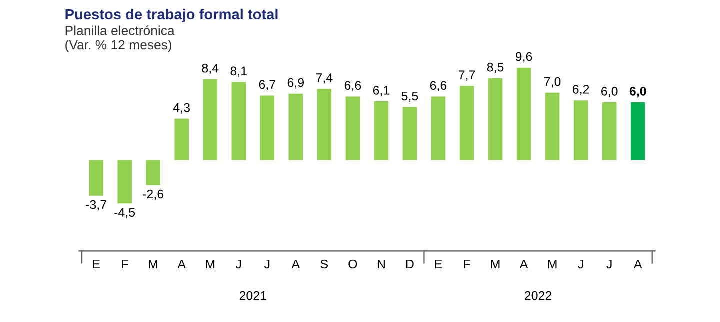  Describe the element at coordinates (353, 264) in the screenshot. I see `x-tick-label: O` at that location.